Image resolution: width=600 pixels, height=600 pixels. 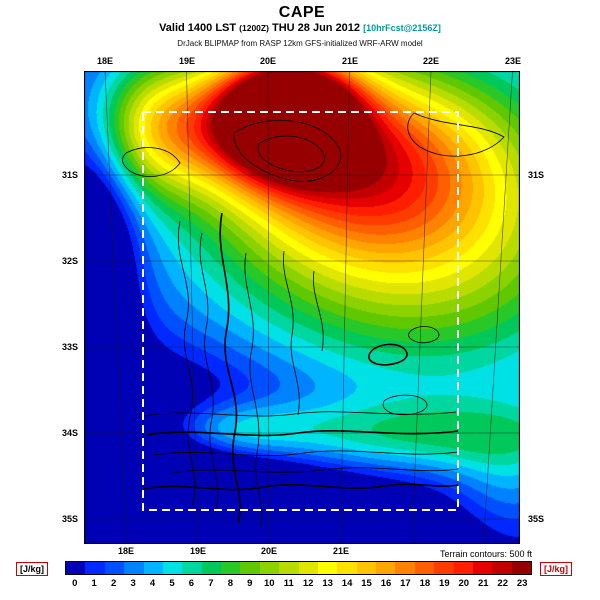 I want to click on terrain-note: Terrain contours: 500 ft, so click(x=485, y=554).